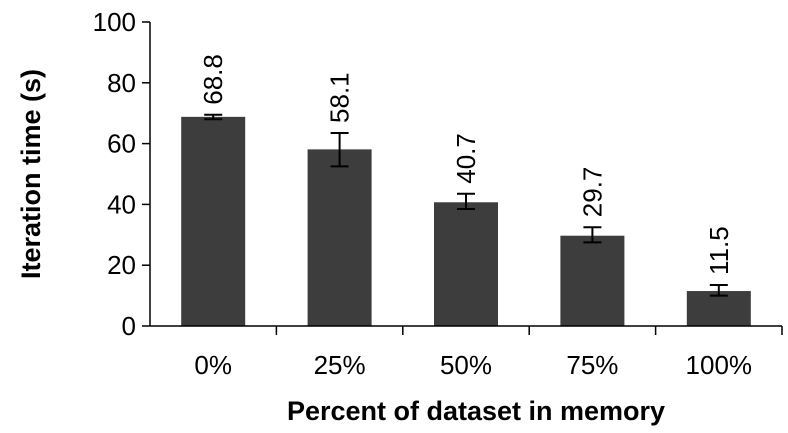 Image resolution: width=788 pixels, height=433 pixels. Describe the element at coordinates (121, 174) in the screenshot. I see `y-axis-ticks: 0 20 40 60 80 100` at that location.